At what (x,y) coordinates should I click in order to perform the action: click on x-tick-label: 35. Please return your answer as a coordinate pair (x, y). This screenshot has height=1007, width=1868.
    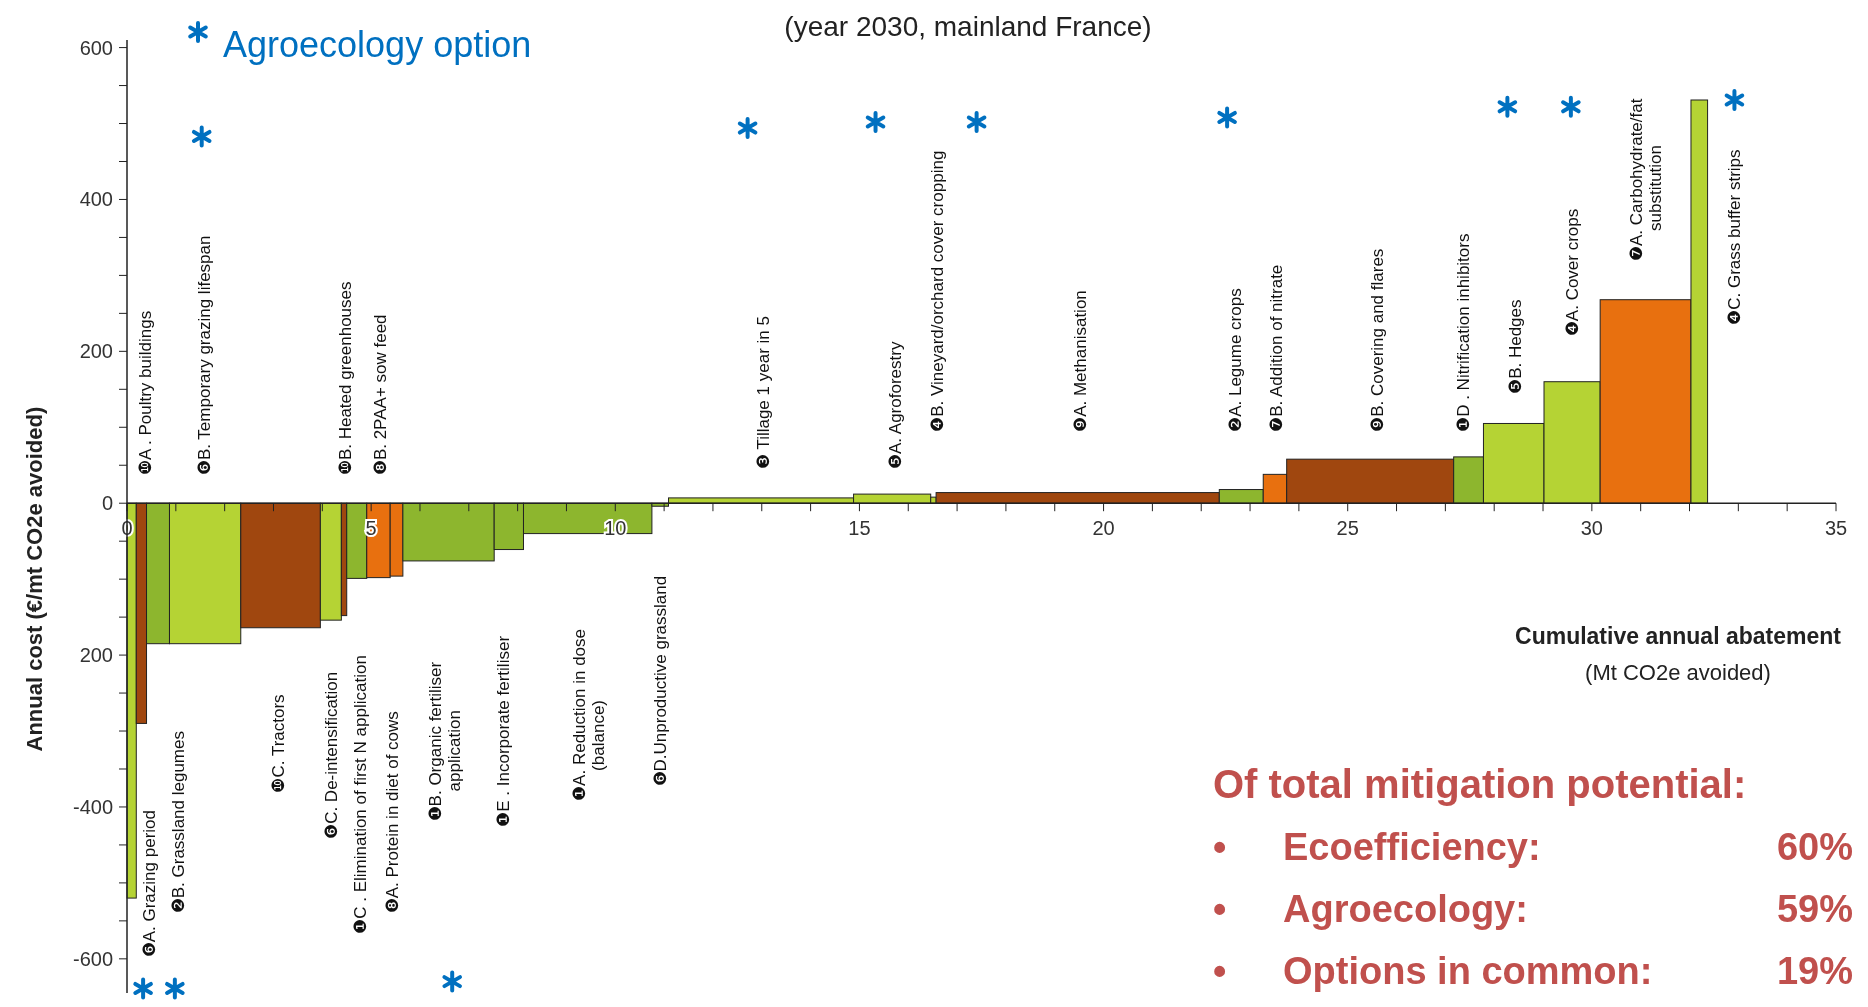
    Looking at the image, I should click on (1836, 528).